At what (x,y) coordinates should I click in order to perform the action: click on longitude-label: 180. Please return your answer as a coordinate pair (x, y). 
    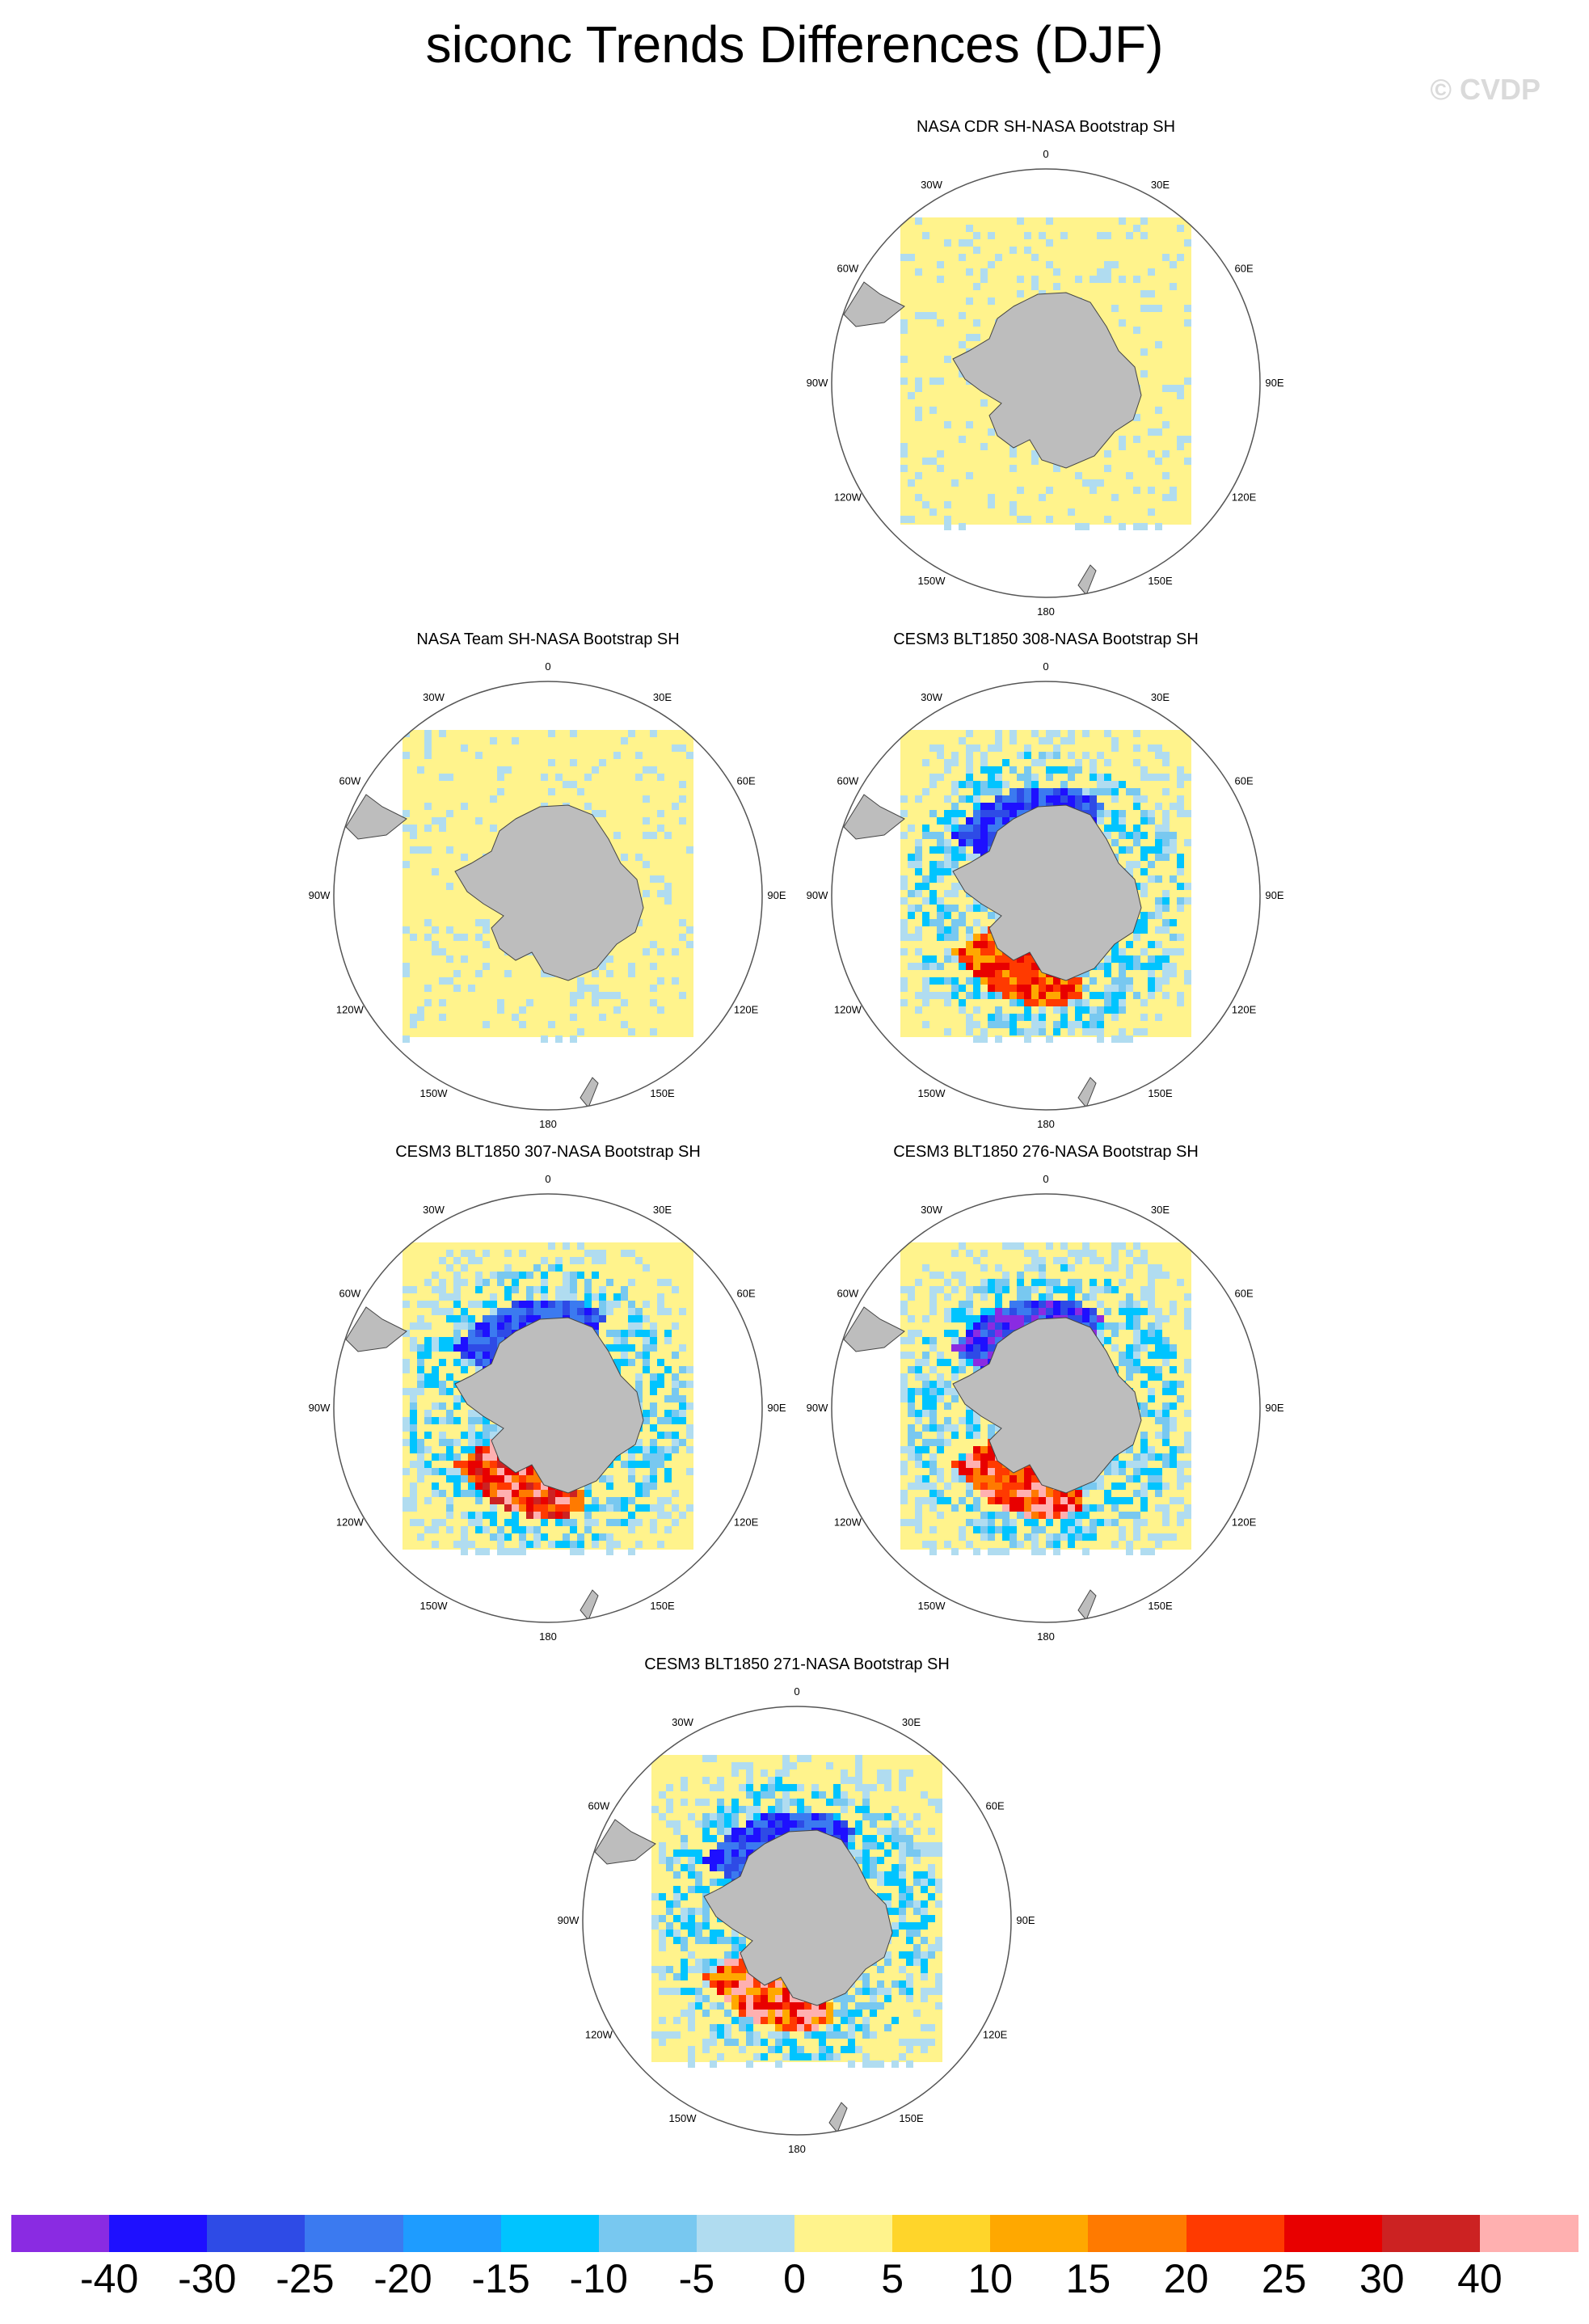
    Looking at the image, I should click on (1046, 1636).